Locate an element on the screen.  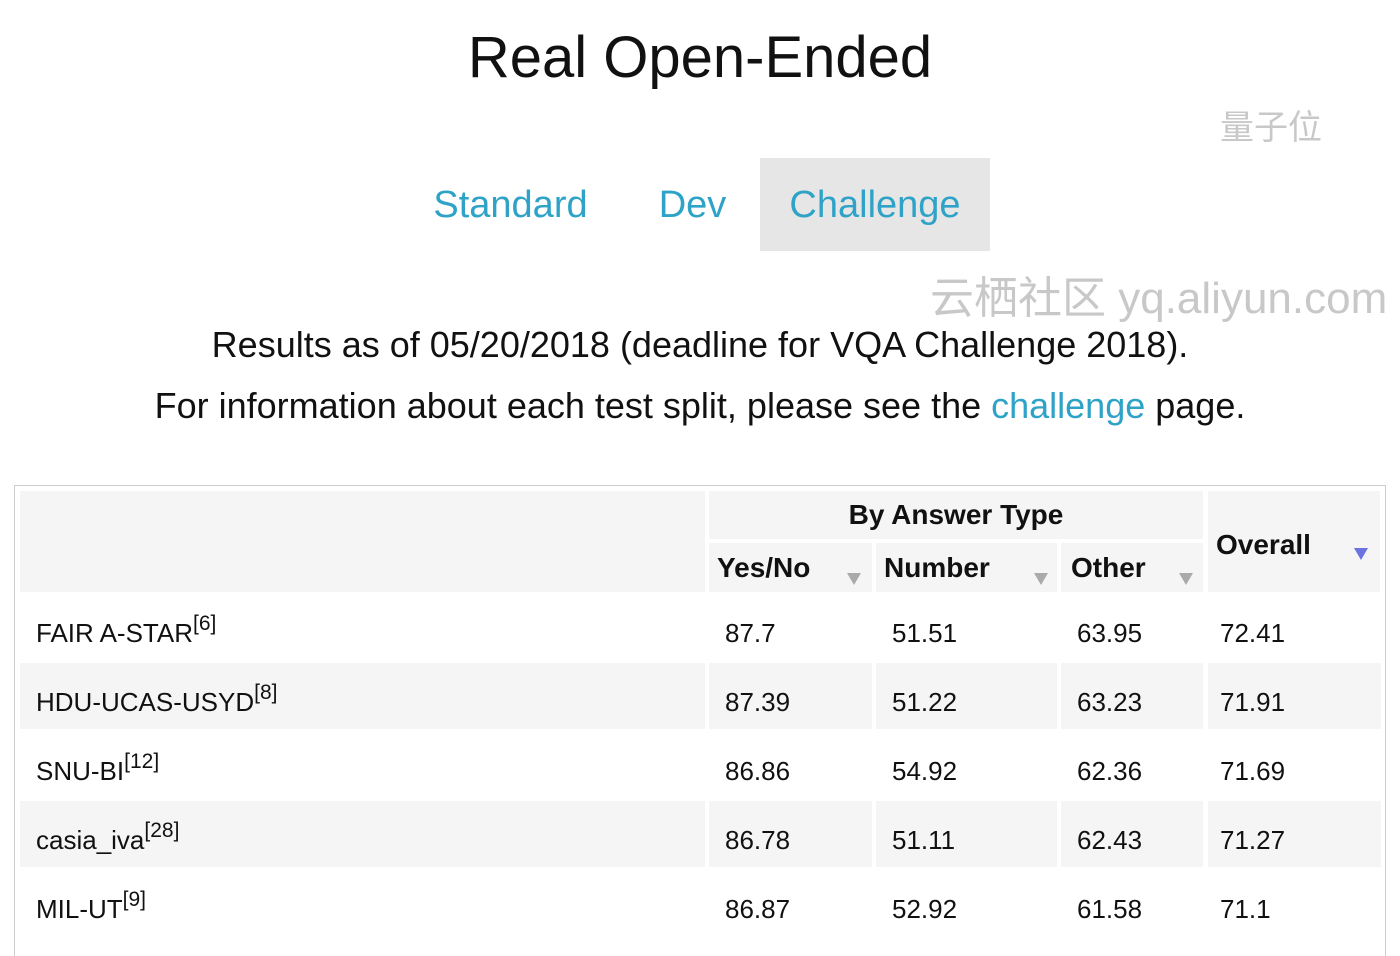
table-row: HDU-UCAS-USYD[8] 87.39 51.22 63.23 71.91 is located at coordinates (700, 697).